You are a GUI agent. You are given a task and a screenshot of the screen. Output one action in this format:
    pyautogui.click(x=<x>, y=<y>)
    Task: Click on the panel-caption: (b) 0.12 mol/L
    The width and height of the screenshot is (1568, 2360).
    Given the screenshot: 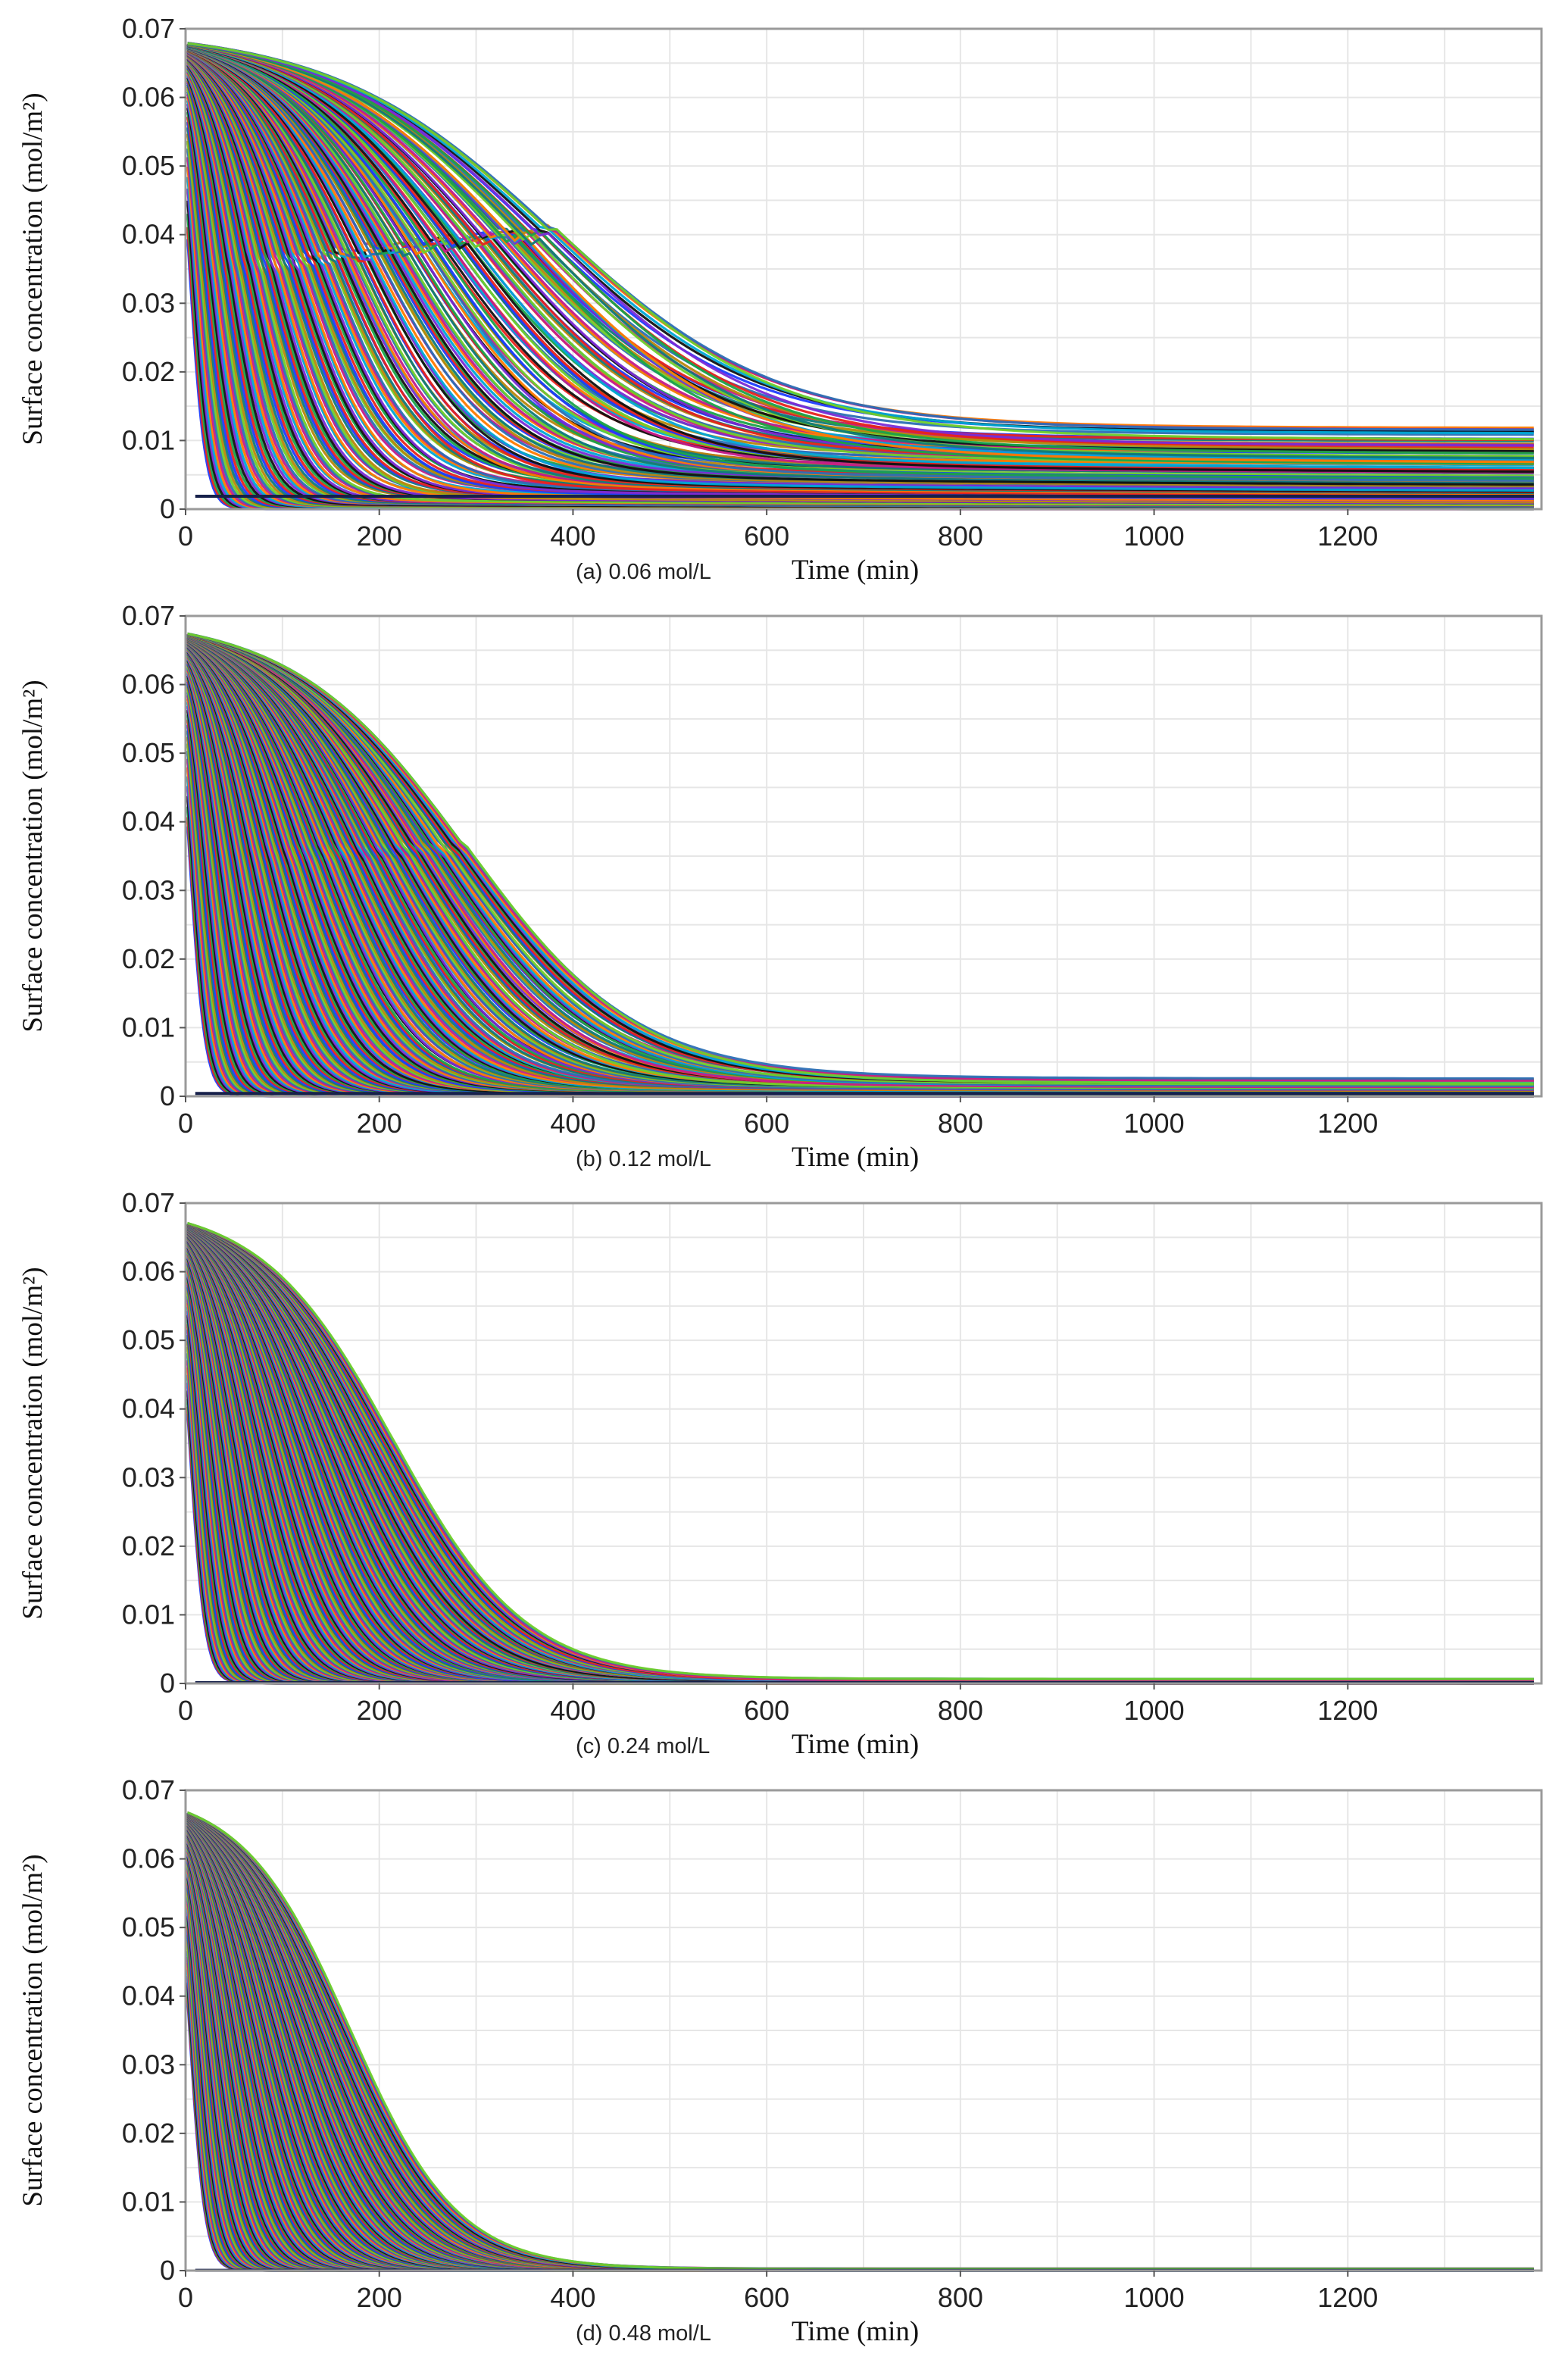 What is the action you would take?
    pyautogui.click(x=643, y=1159)
    